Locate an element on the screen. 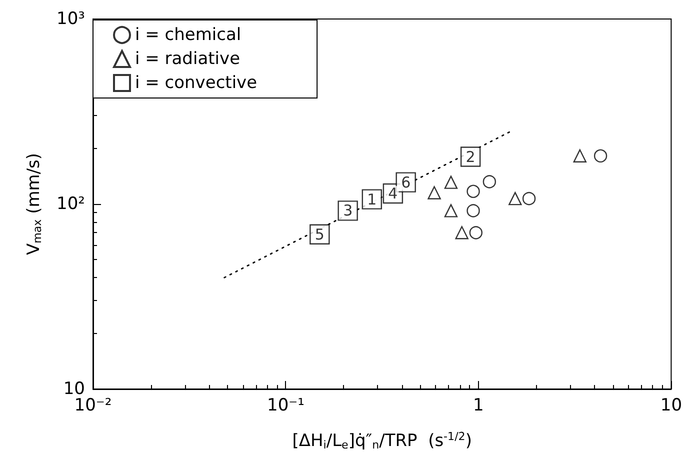 Image resolution: width=685 pixels, height=468 pixels. annotation: 3 is located at coordinates (348, 211).